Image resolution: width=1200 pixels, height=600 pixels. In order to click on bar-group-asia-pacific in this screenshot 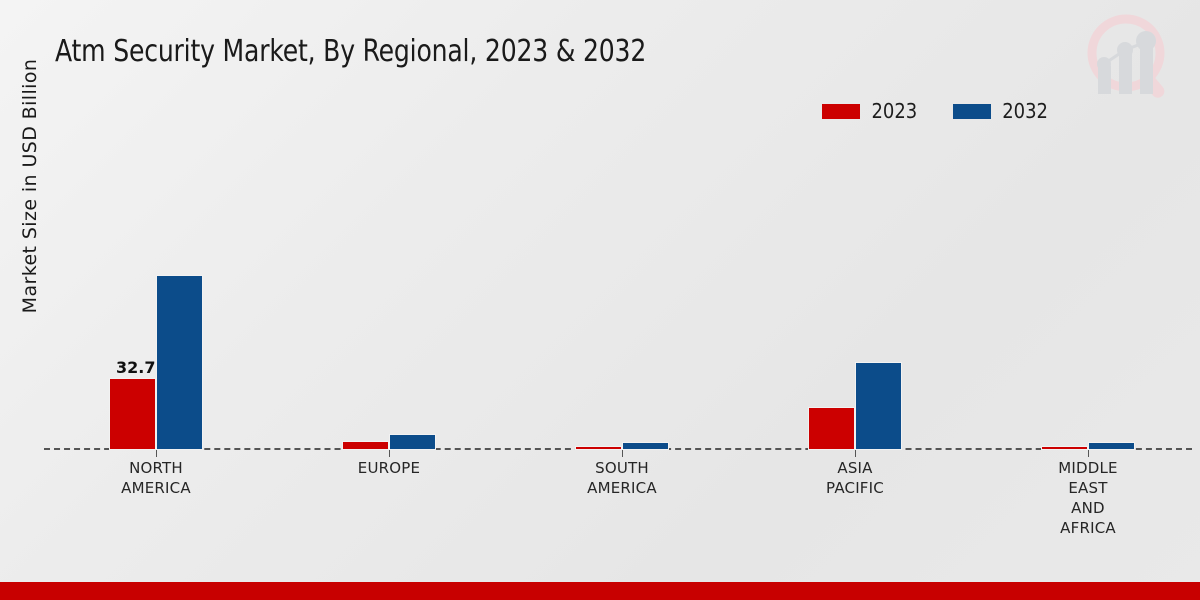, I will do `click(871, 303)`.